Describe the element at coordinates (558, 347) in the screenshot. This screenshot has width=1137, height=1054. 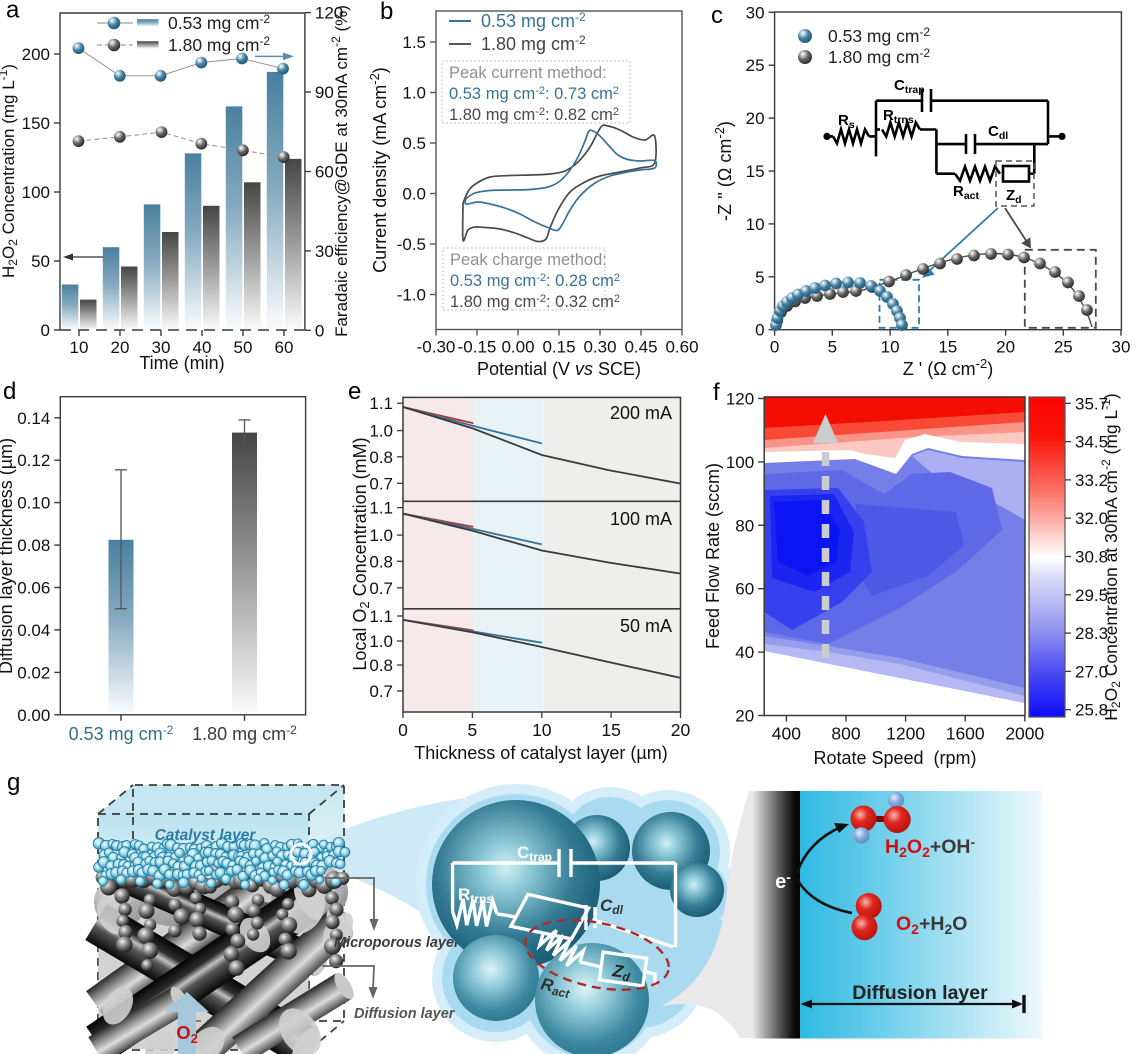
I see `svg-text: 0.15` at that location.